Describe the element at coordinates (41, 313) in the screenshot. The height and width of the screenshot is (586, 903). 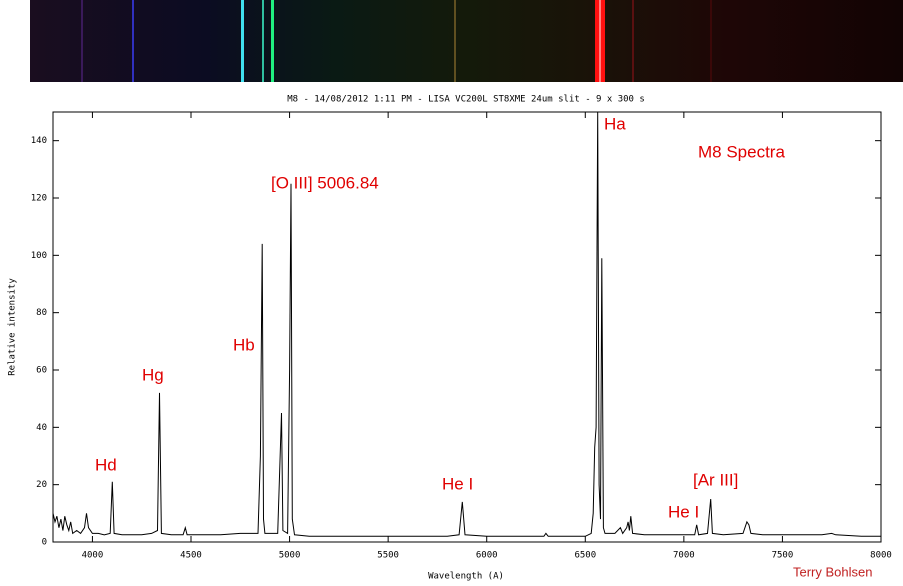
I see `y-tick-label: 80` at that location.